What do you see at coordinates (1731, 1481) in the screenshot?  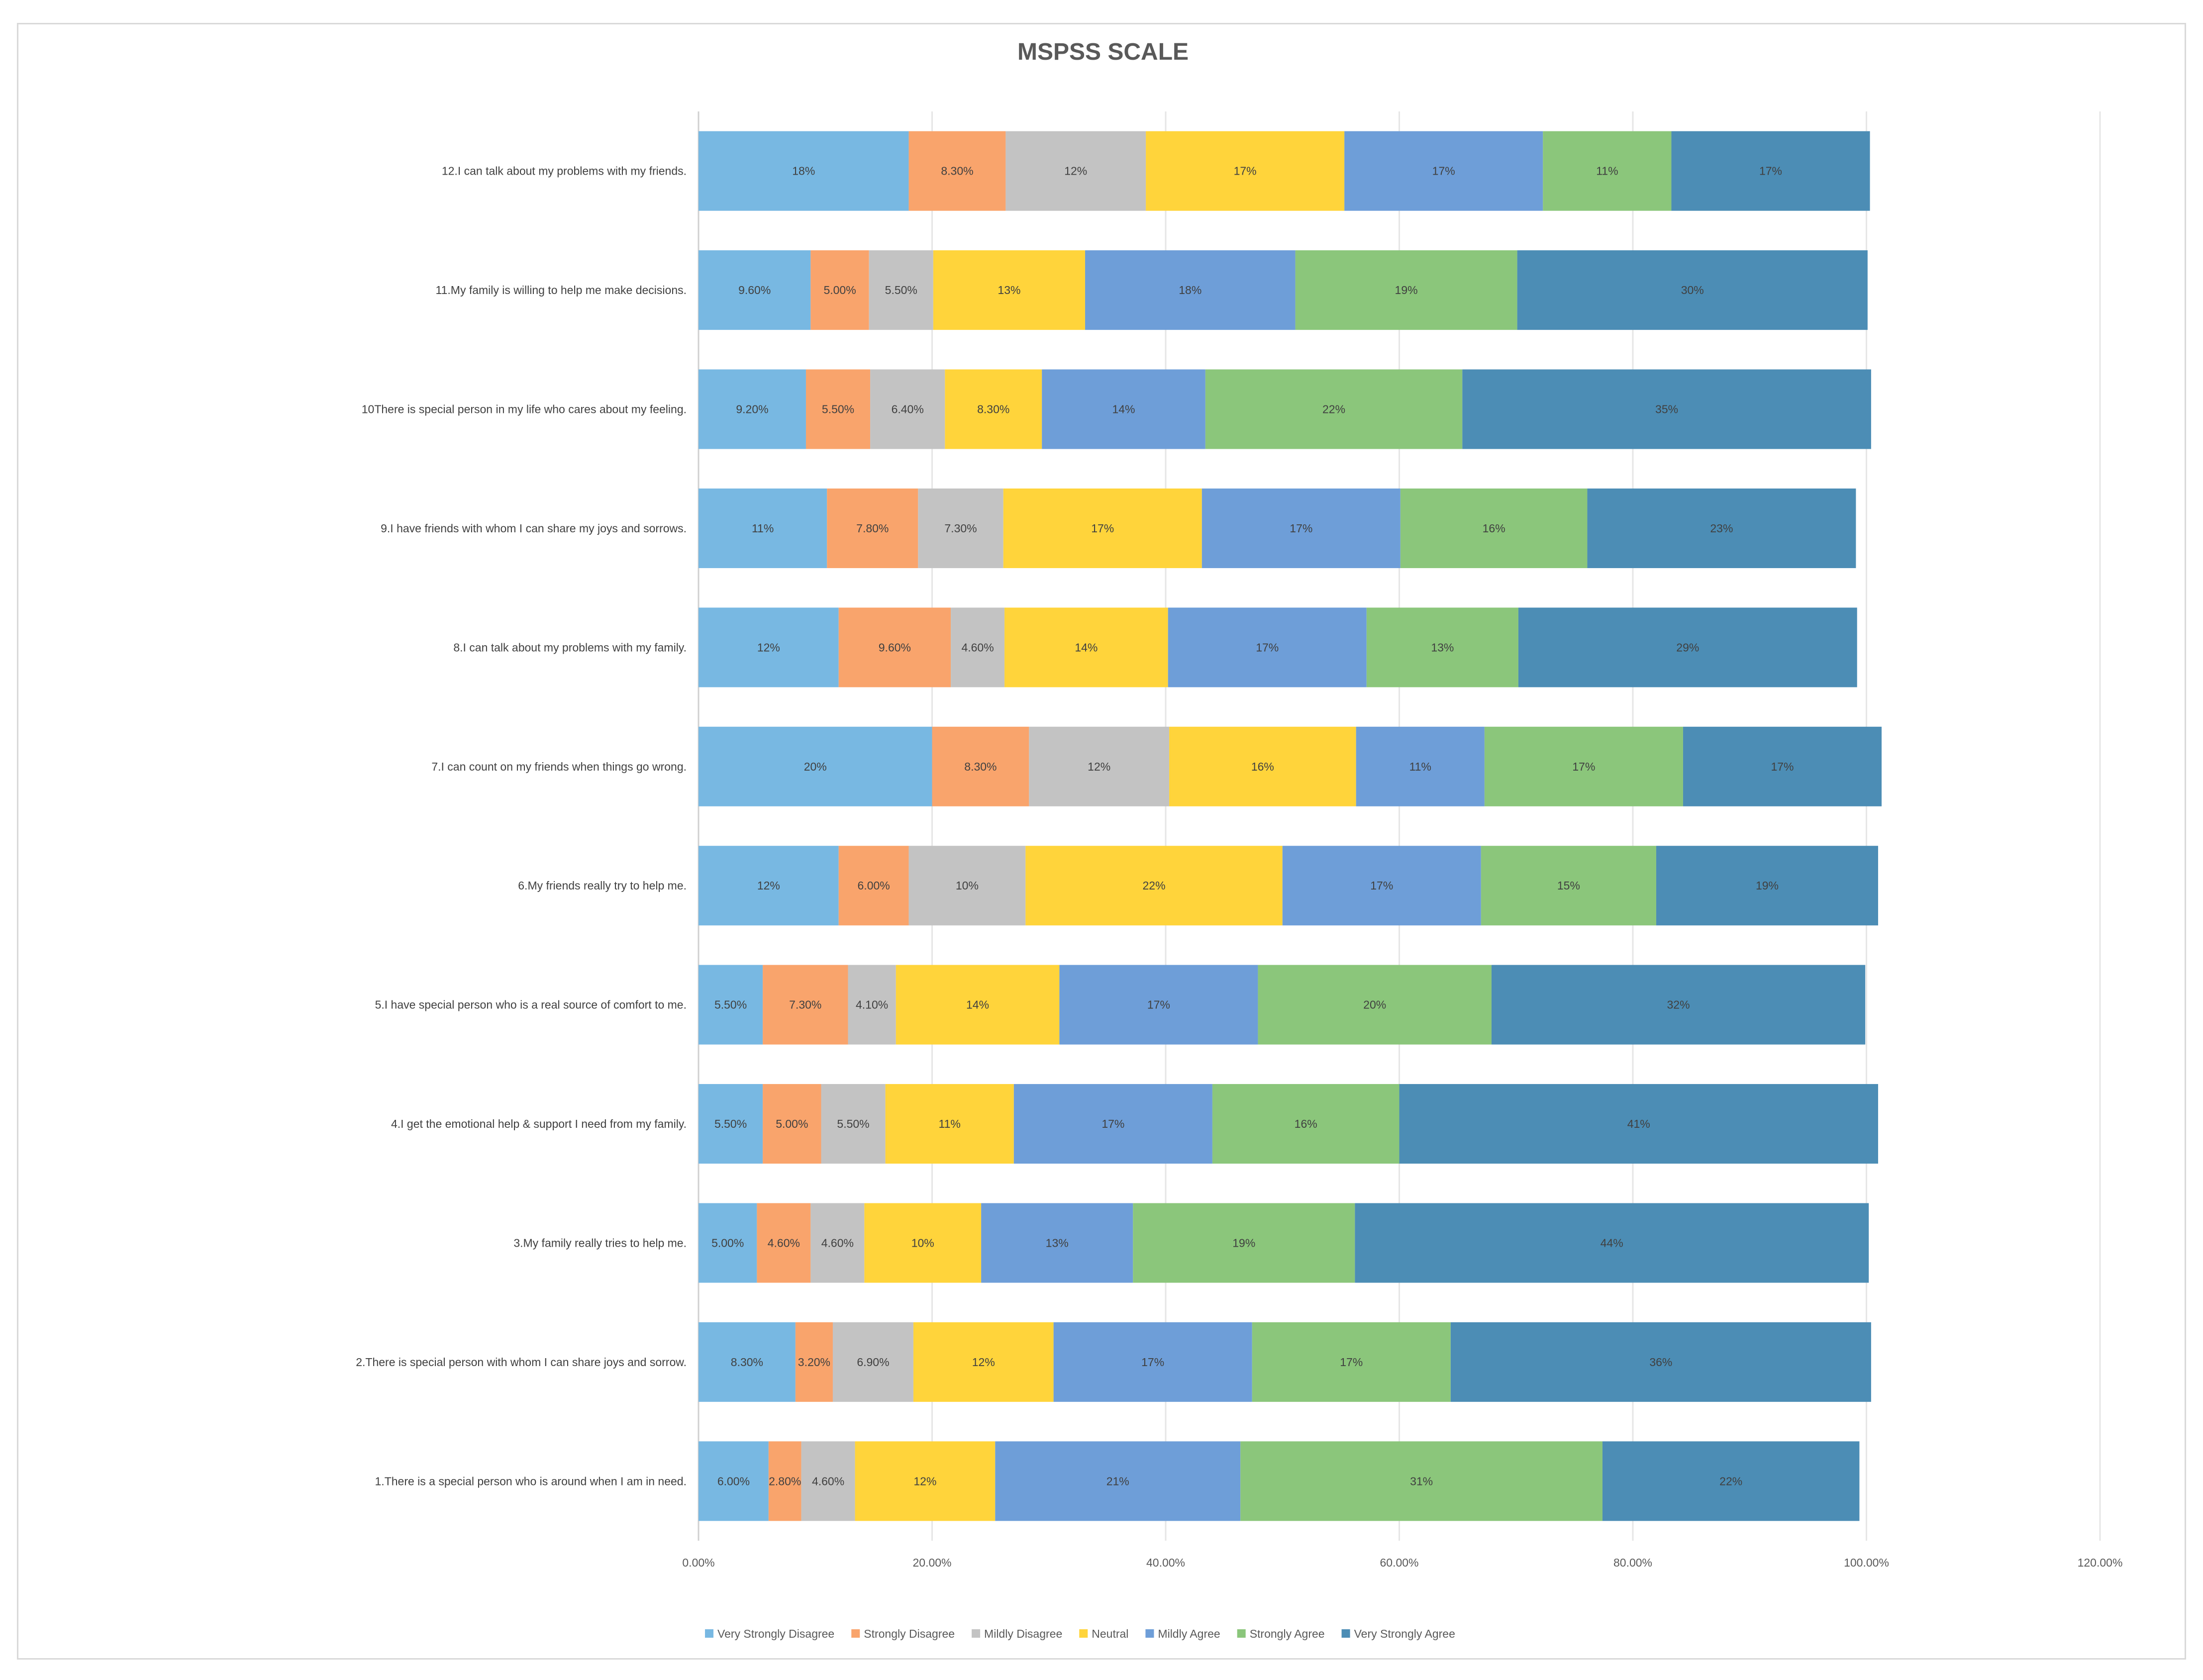 I see `data-label: 22%` at bounding box center [1731, 1481].